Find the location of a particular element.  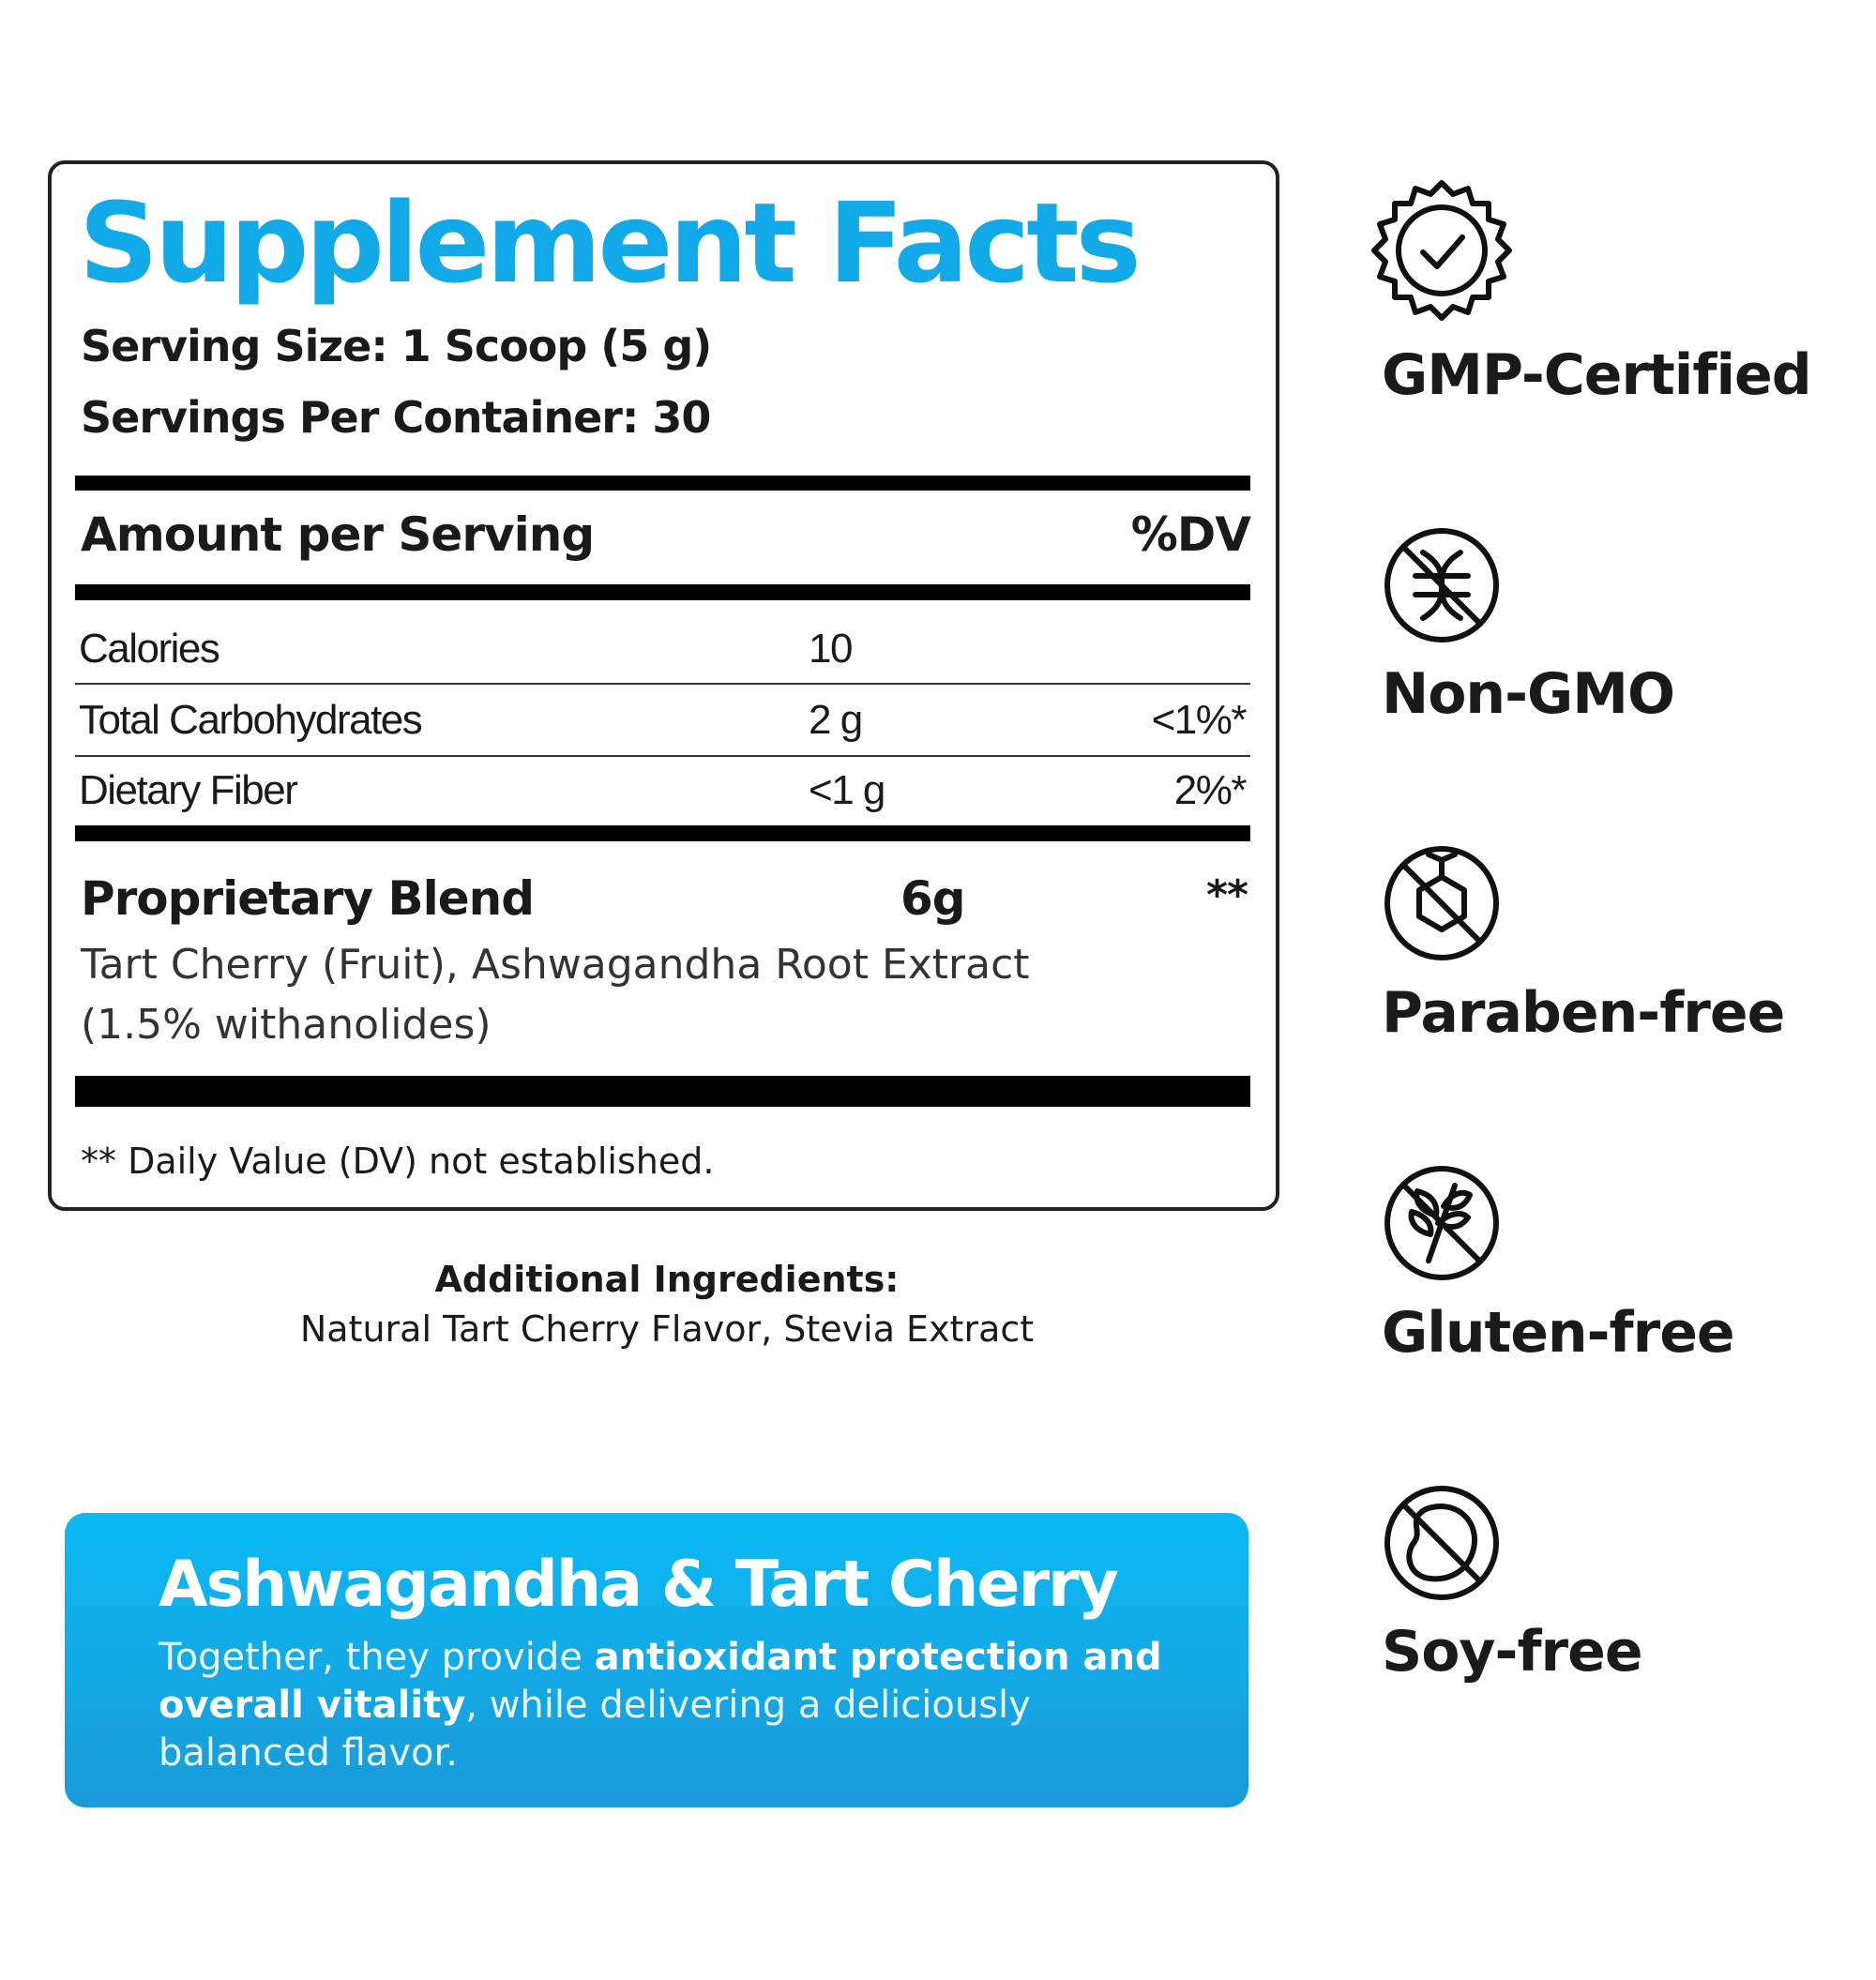

info-card is located at coordinates (656, 1660).